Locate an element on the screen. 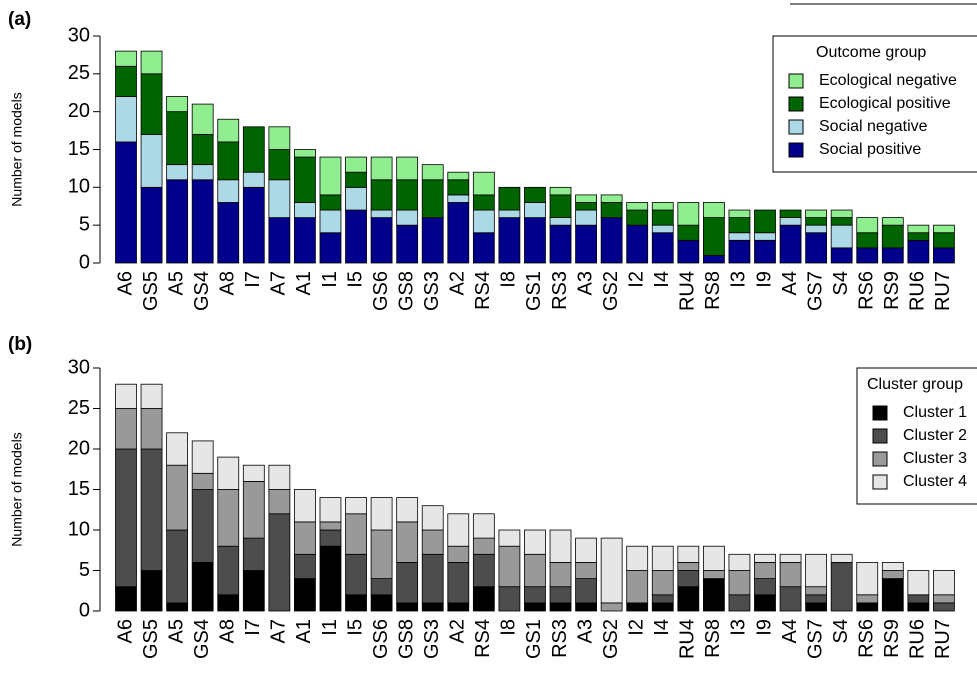  x-tick-label: A7 is located at coordinates (279, 631).